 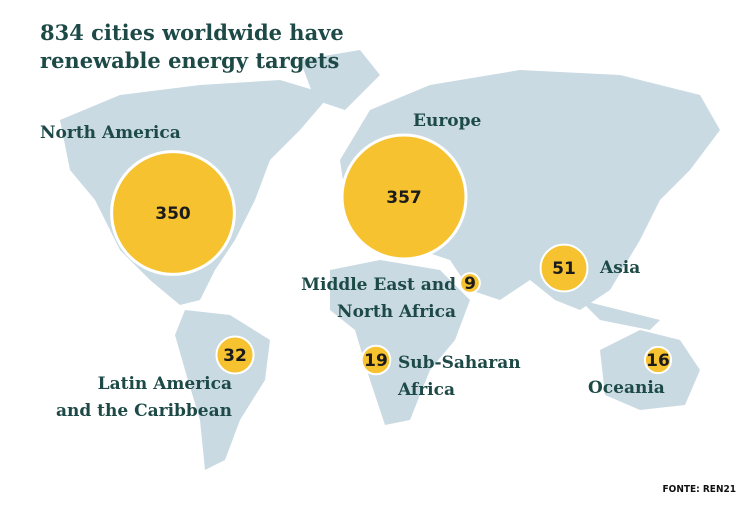 I want to click on bubble-value: 16, so click(x=658, y=361).